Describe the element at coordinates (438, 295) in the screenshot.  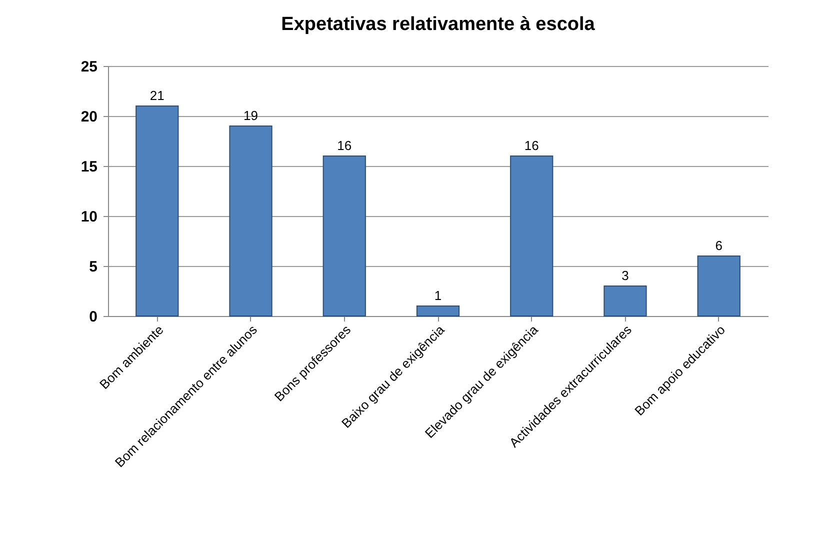
I see `data-label: 1` at that location.